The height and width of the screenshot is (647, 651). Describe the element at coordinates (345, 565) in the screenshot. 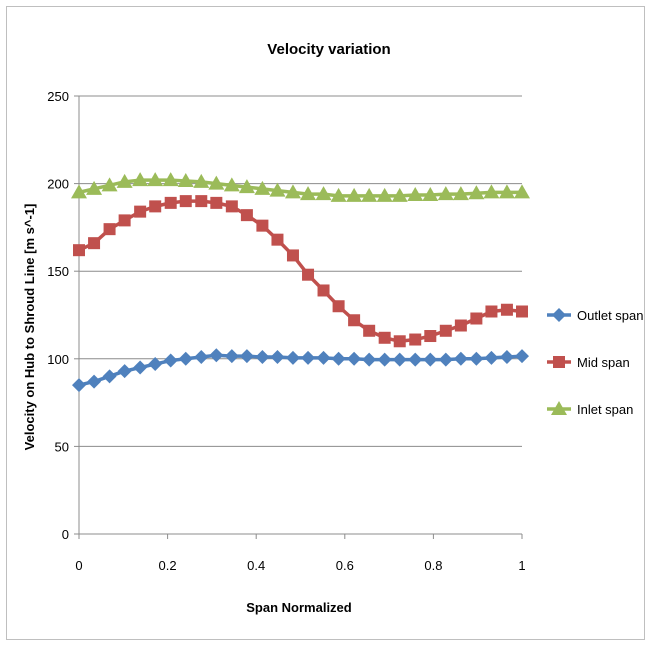

I see `x-tick-label: 0.6` at that location.